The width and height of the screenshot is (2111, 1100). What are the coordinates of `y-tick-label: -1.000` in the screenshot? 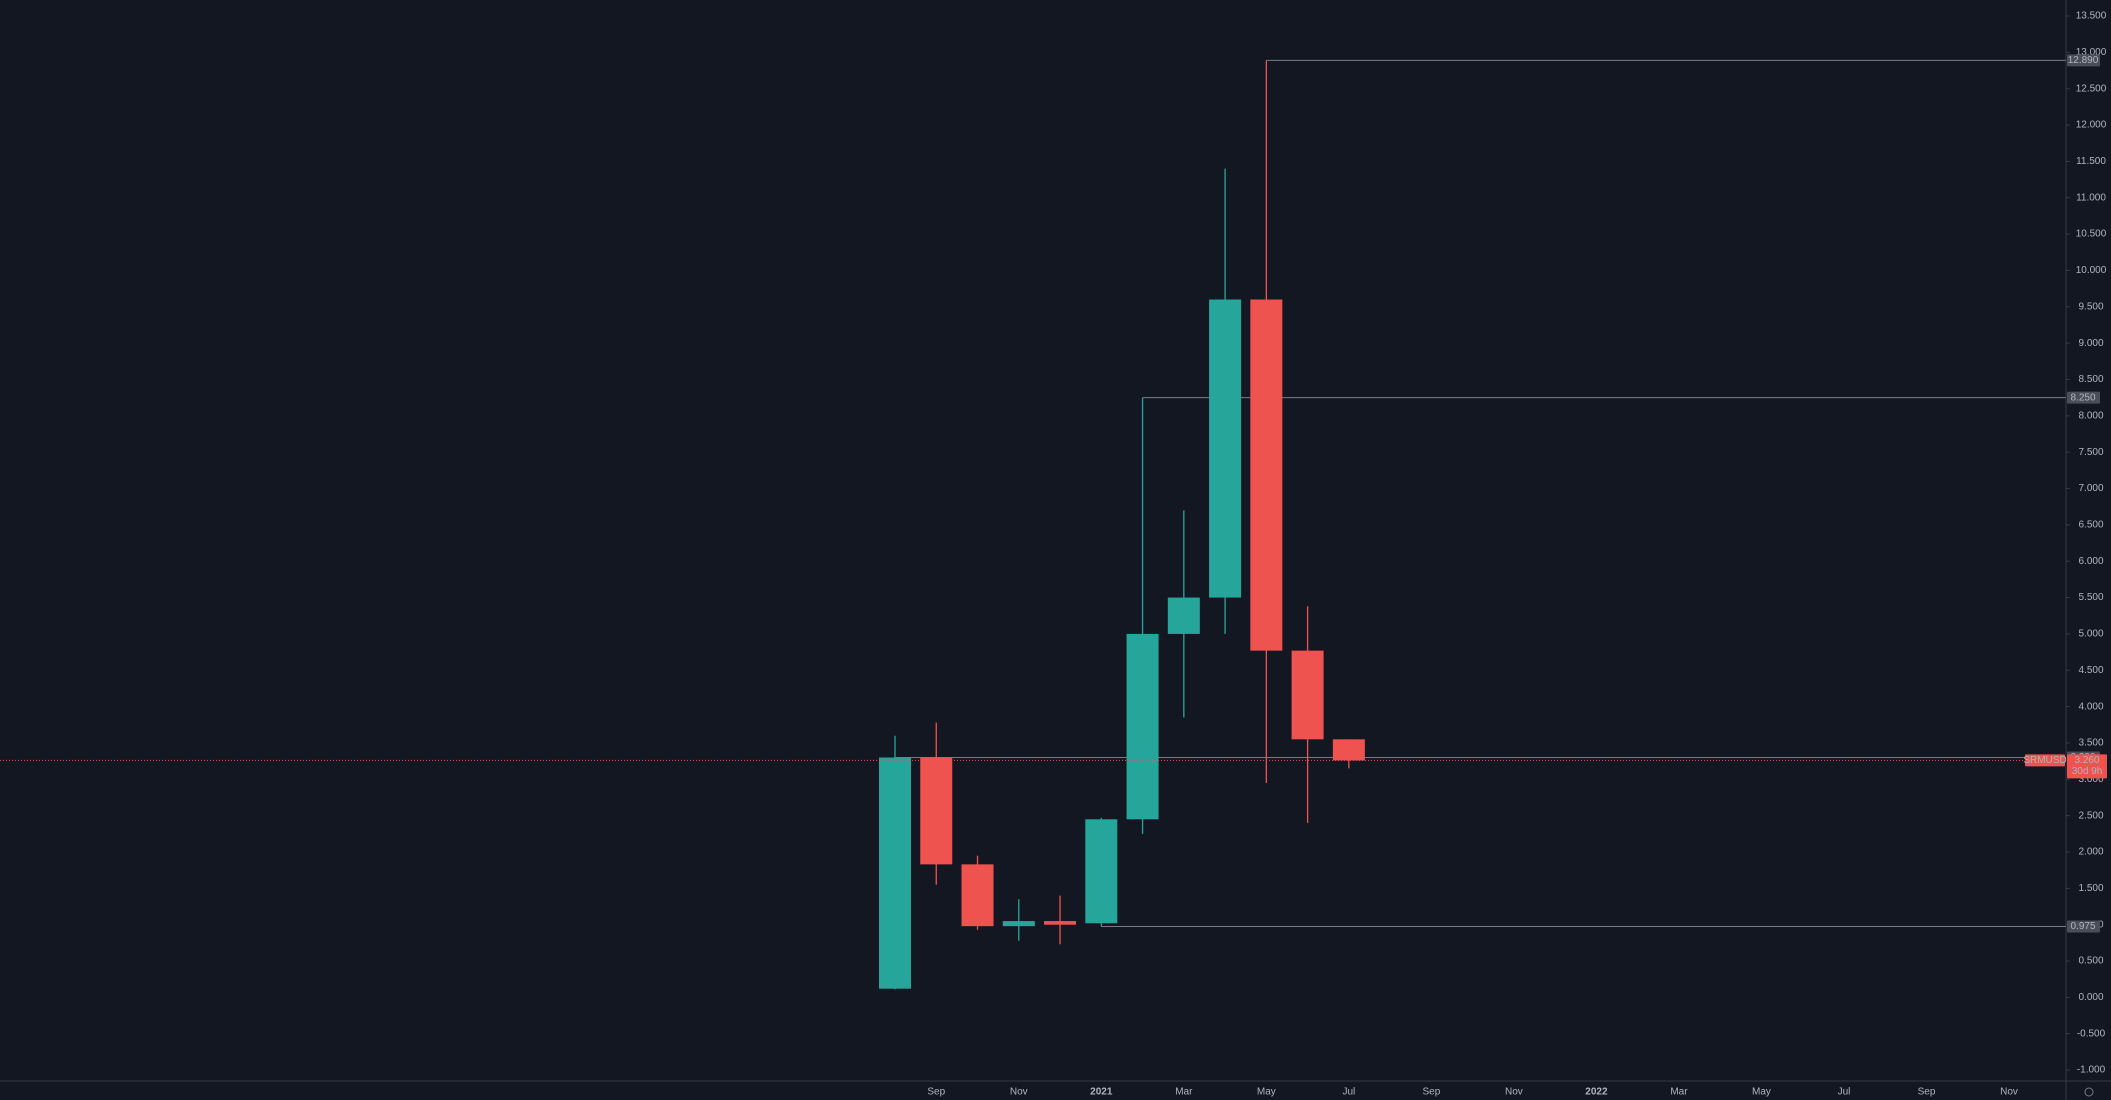 It's located at (2091, 1070).